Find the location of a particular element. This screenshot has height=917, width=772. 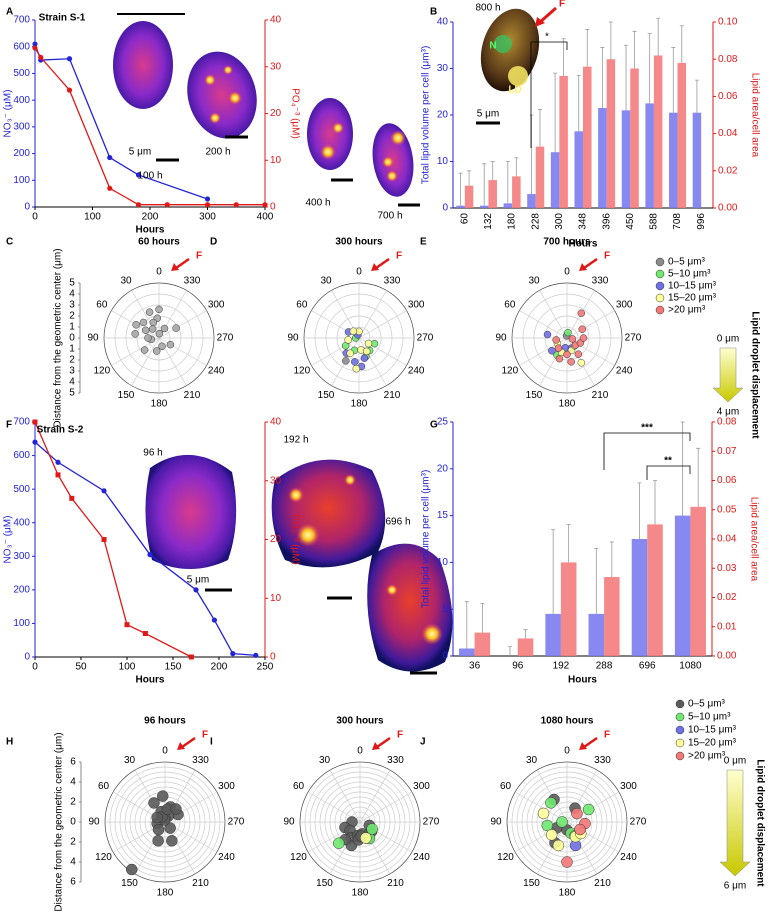

y-tick-label: 300 is located at coordinates (21, 126).